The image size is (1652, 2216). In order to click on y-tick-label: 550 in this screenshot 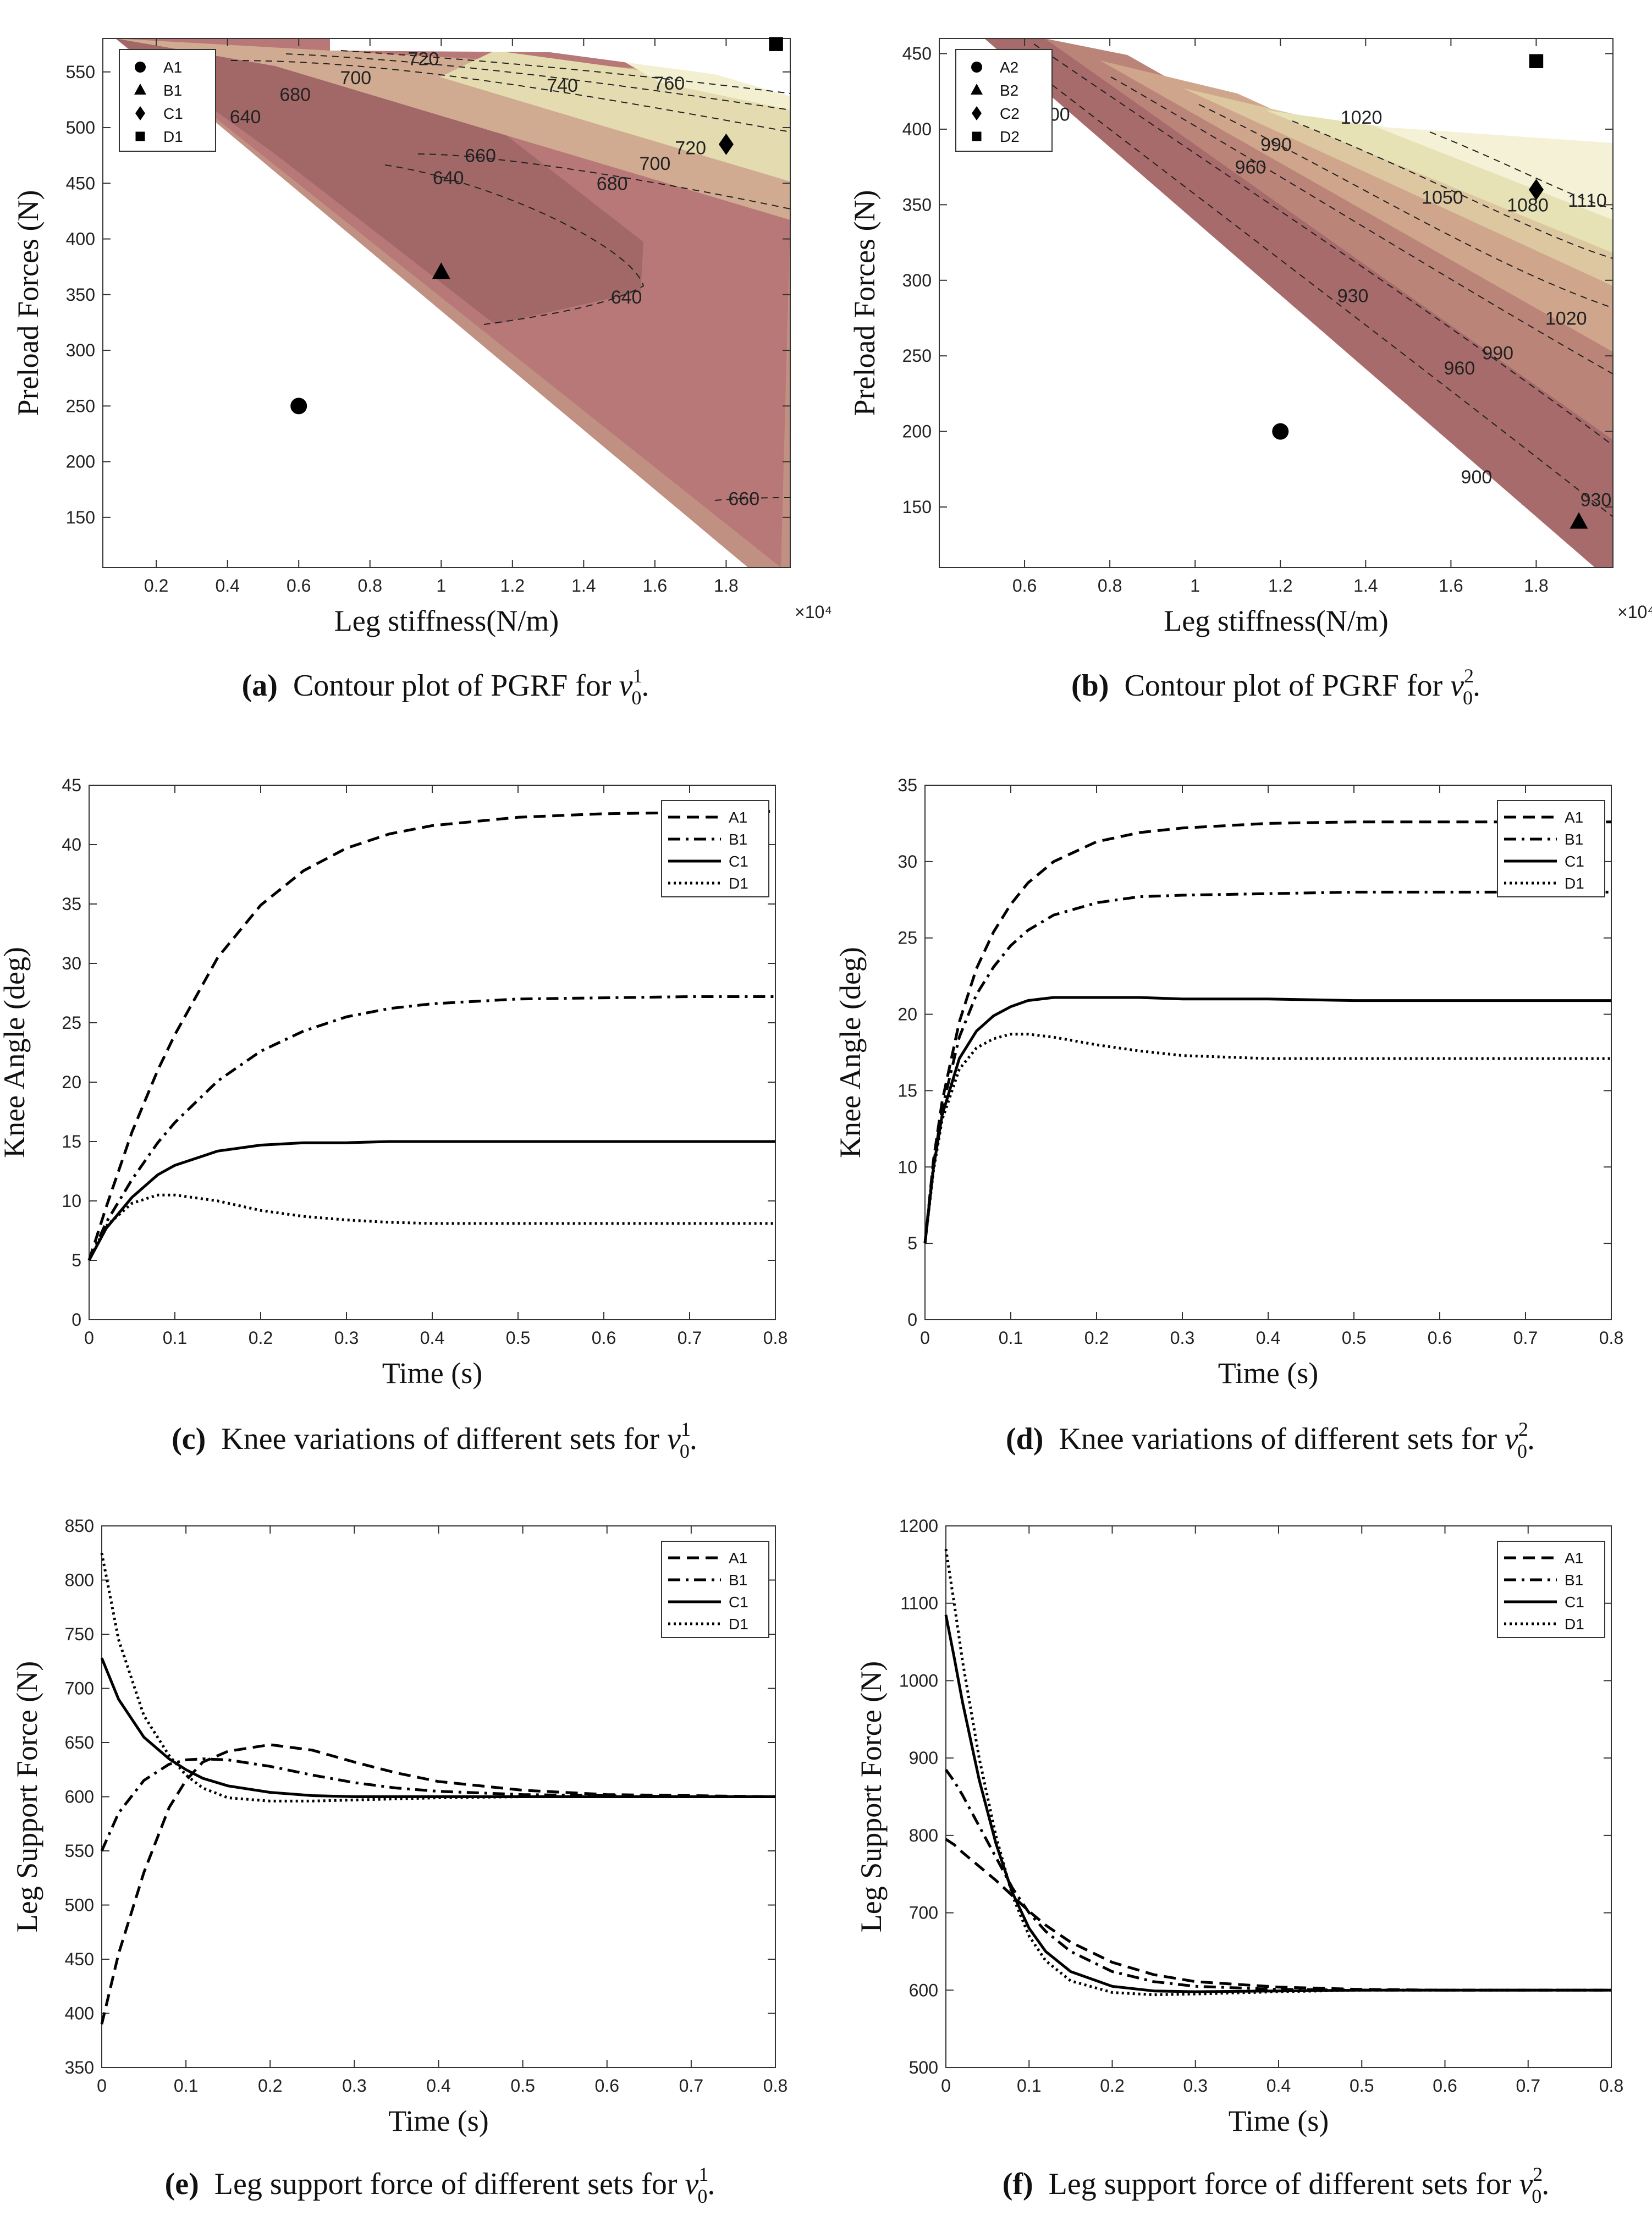, I will do `click(81, 72)`.